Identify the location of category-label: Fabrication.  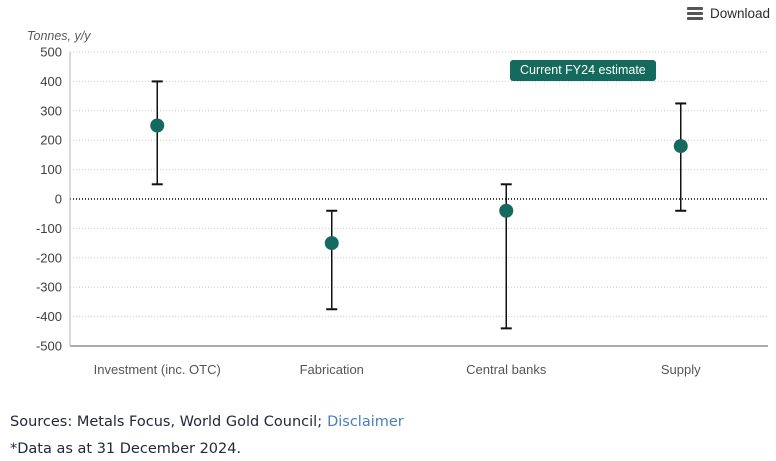
(332, 369).